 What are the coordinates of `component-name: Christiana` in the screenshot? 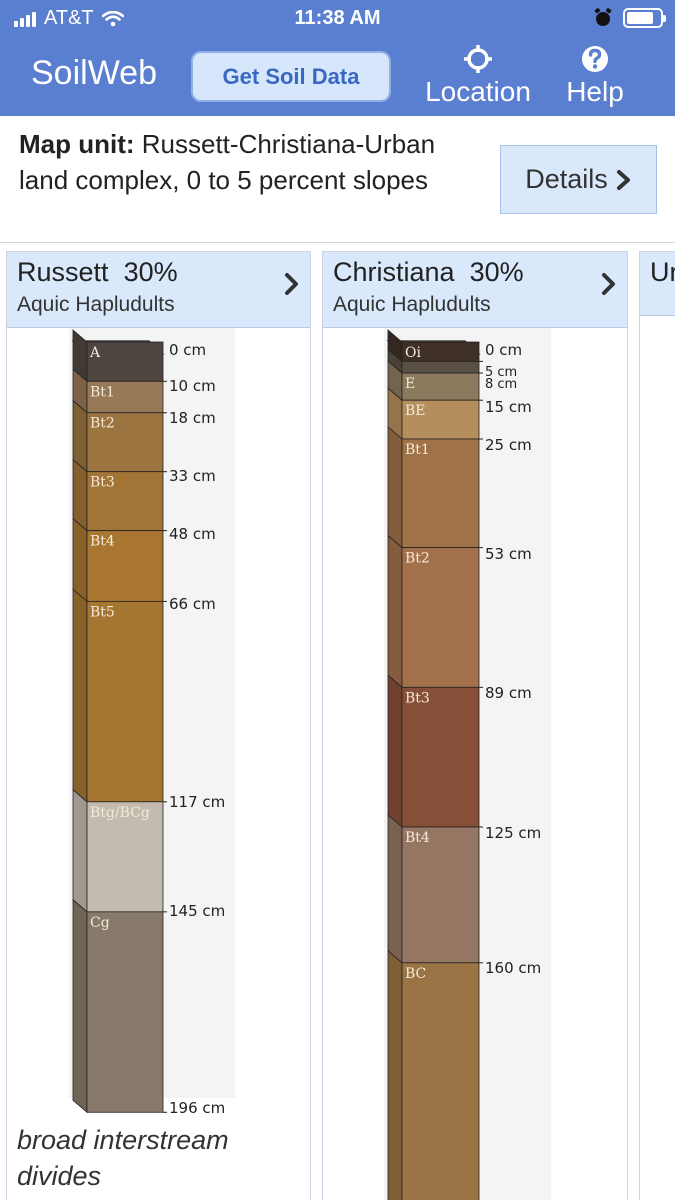 It's located at (394, 272).